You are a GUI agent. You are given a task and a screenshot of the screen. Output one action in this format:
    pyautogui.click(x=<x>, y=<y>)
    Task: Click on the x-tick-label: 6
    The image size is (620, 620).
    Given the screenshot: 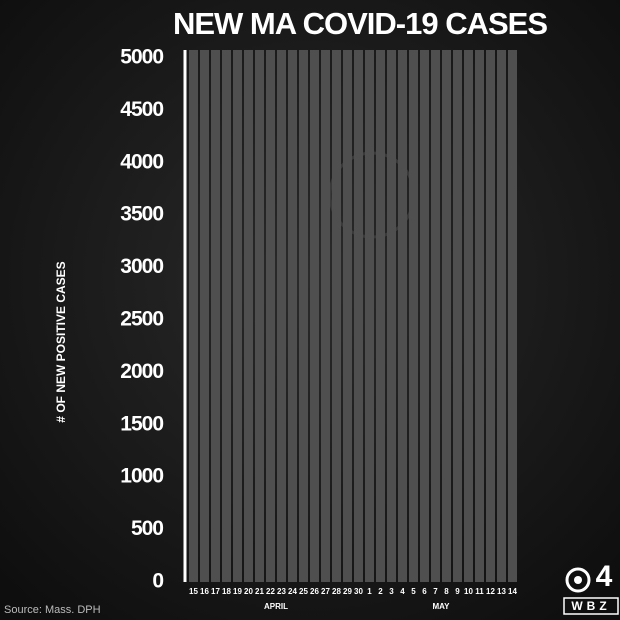 What is the action you would take?
    pyautogui.click(x=424, y=591)
    